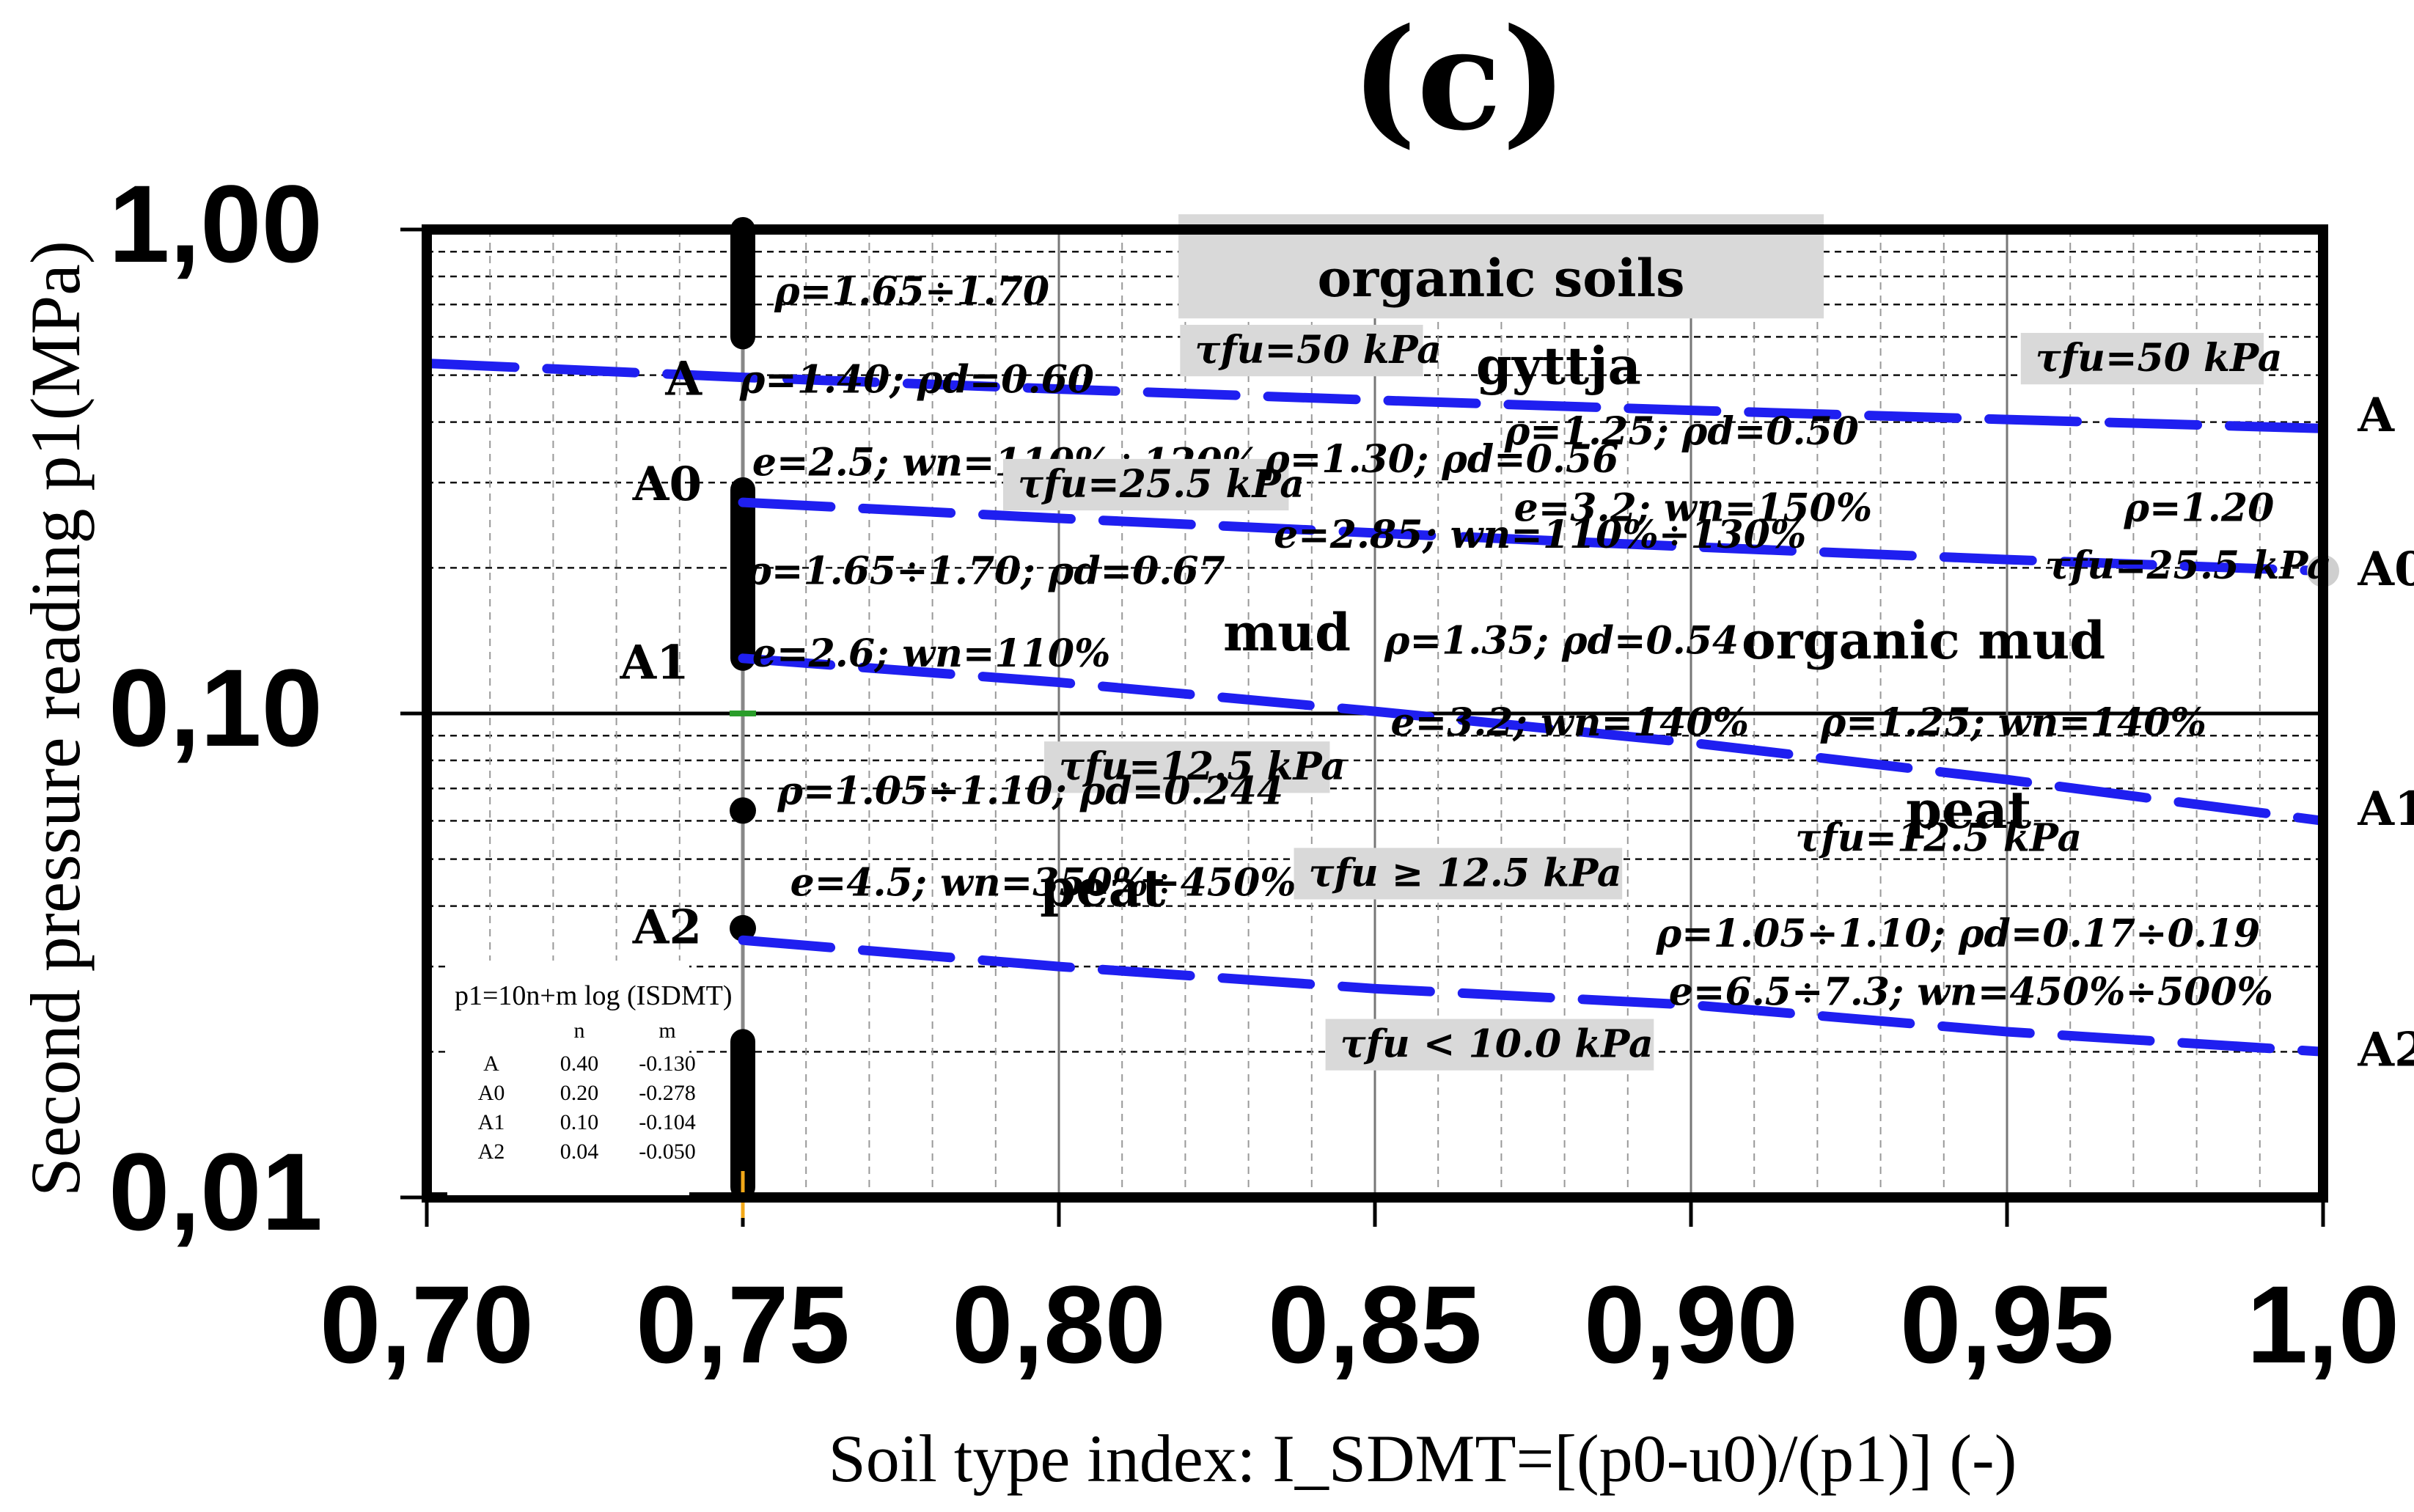  What do you see at coordinates (216, 1191) in the screenshot?
I see `y-tick-label: 0,01` at bounding box center [216, 1191].